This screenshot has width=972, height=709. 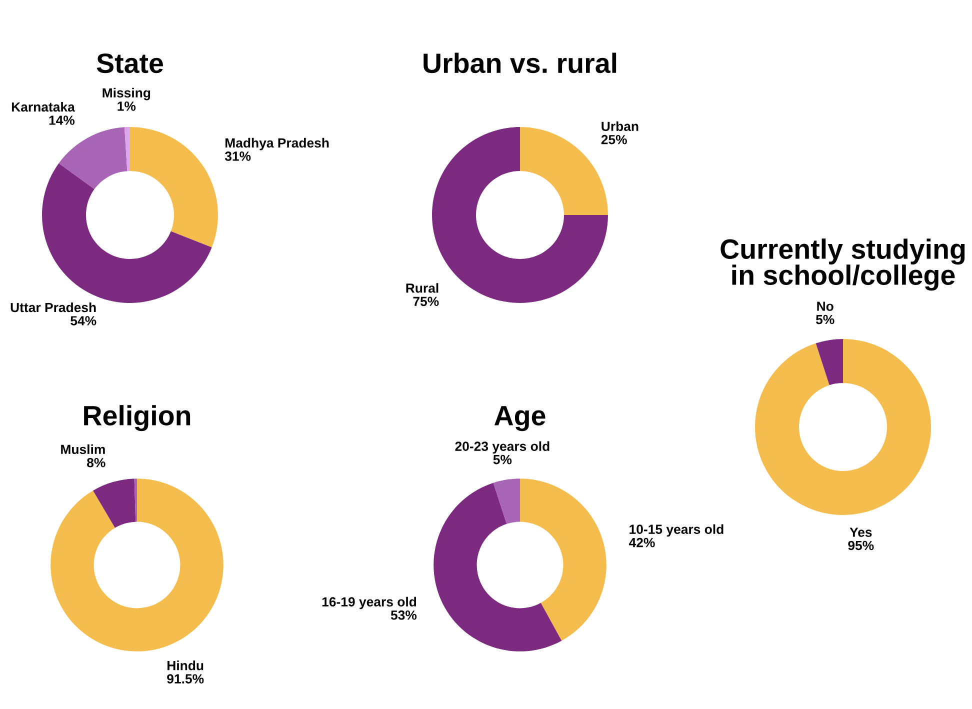 What do you see at coordinates (96, 463) in the screenshot?
I see `data-label: 8%` at bounding box center [96, 463].